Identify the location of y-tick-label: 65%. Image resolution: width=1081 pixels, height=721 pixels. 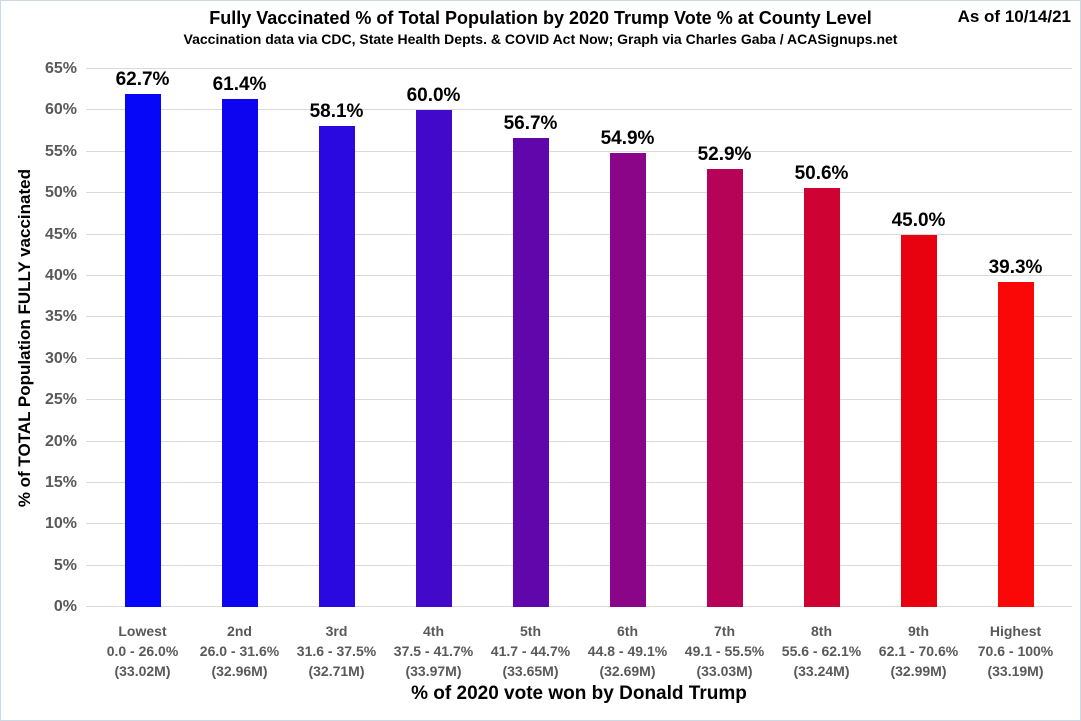
(60, 68).